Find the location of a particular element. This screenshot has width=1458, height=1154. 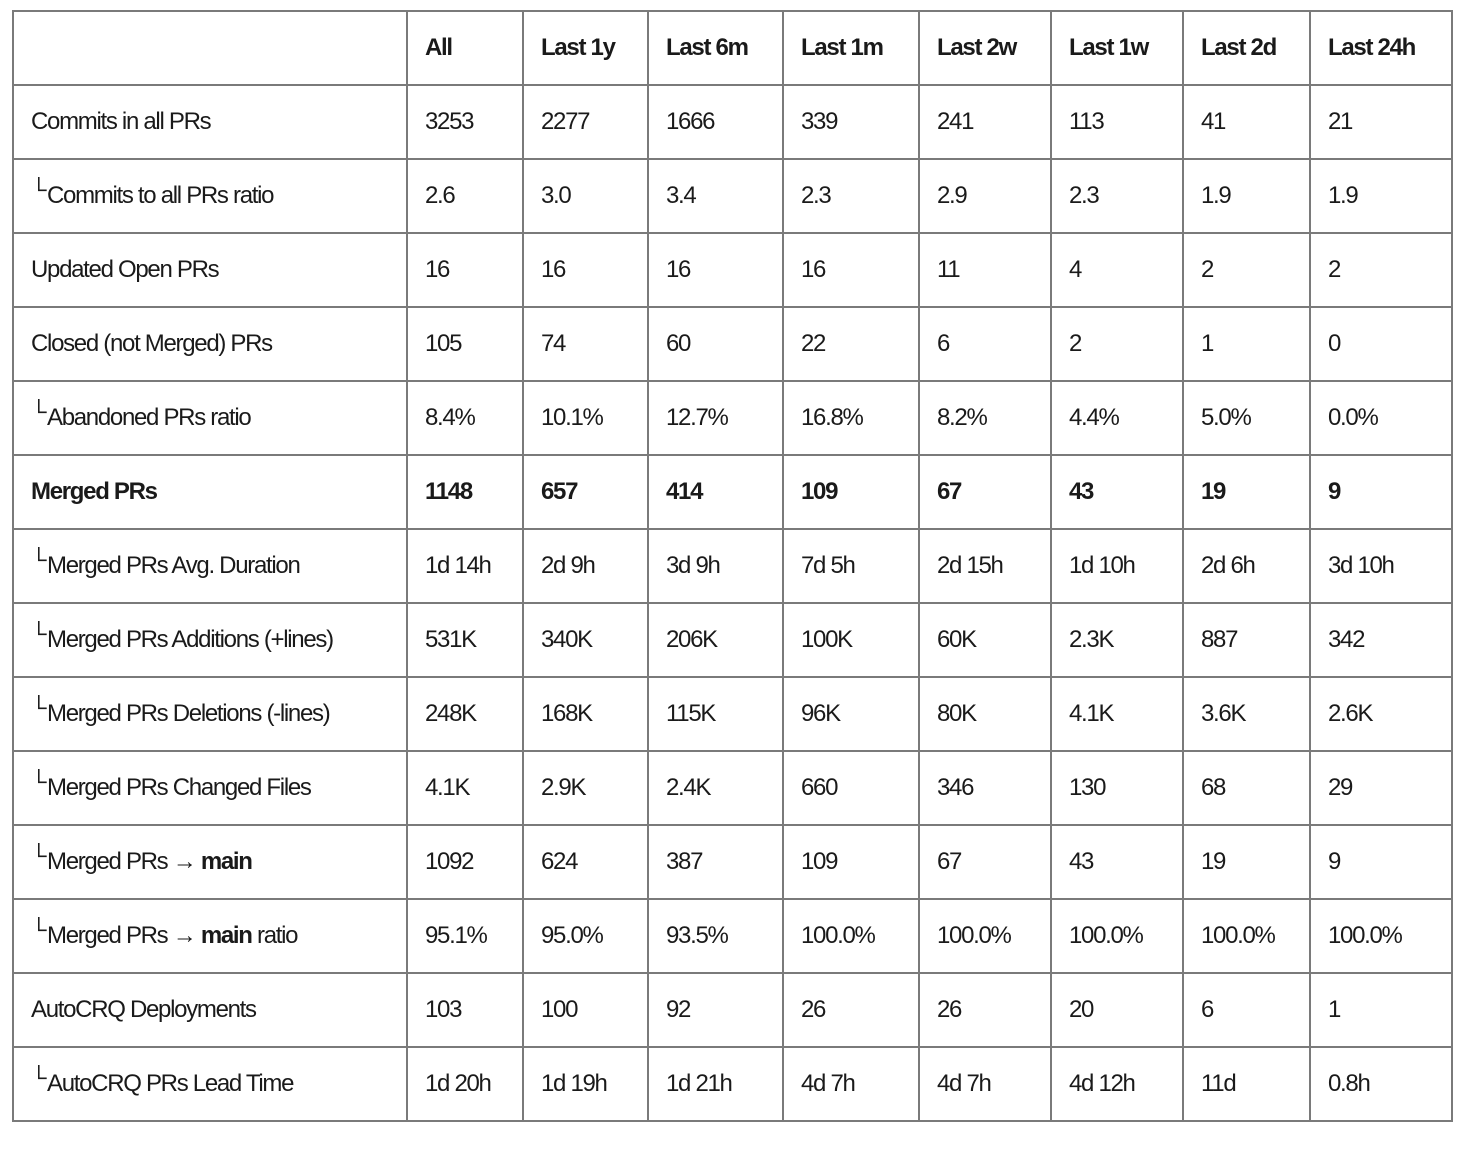

table-cell: 342 is located at coordinates (1381, 640).